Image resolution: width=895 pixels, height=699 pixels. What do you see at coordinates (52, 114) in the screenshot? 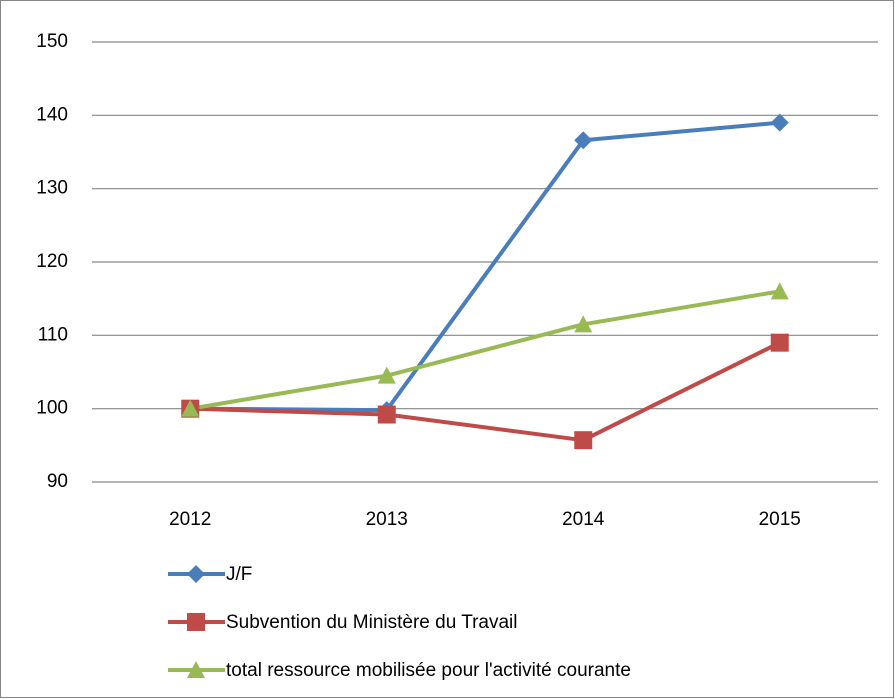
I see `y-tick-label: 140` at bounding box center [52, 114].